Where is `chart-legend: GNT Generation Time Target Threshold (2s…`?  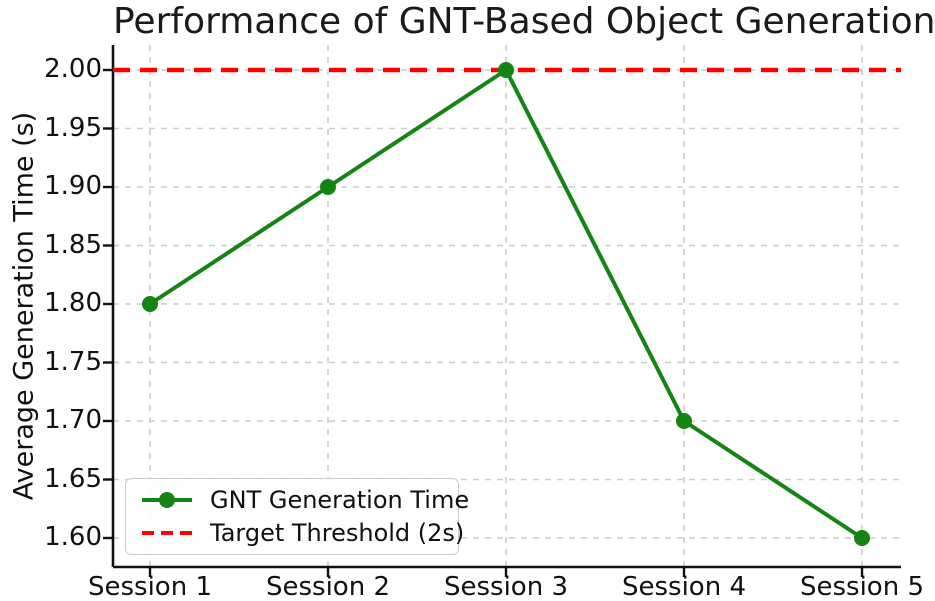 chart-legend: GNT Generation Time Target Threshold (2s… is located at coordinates (297, 516).